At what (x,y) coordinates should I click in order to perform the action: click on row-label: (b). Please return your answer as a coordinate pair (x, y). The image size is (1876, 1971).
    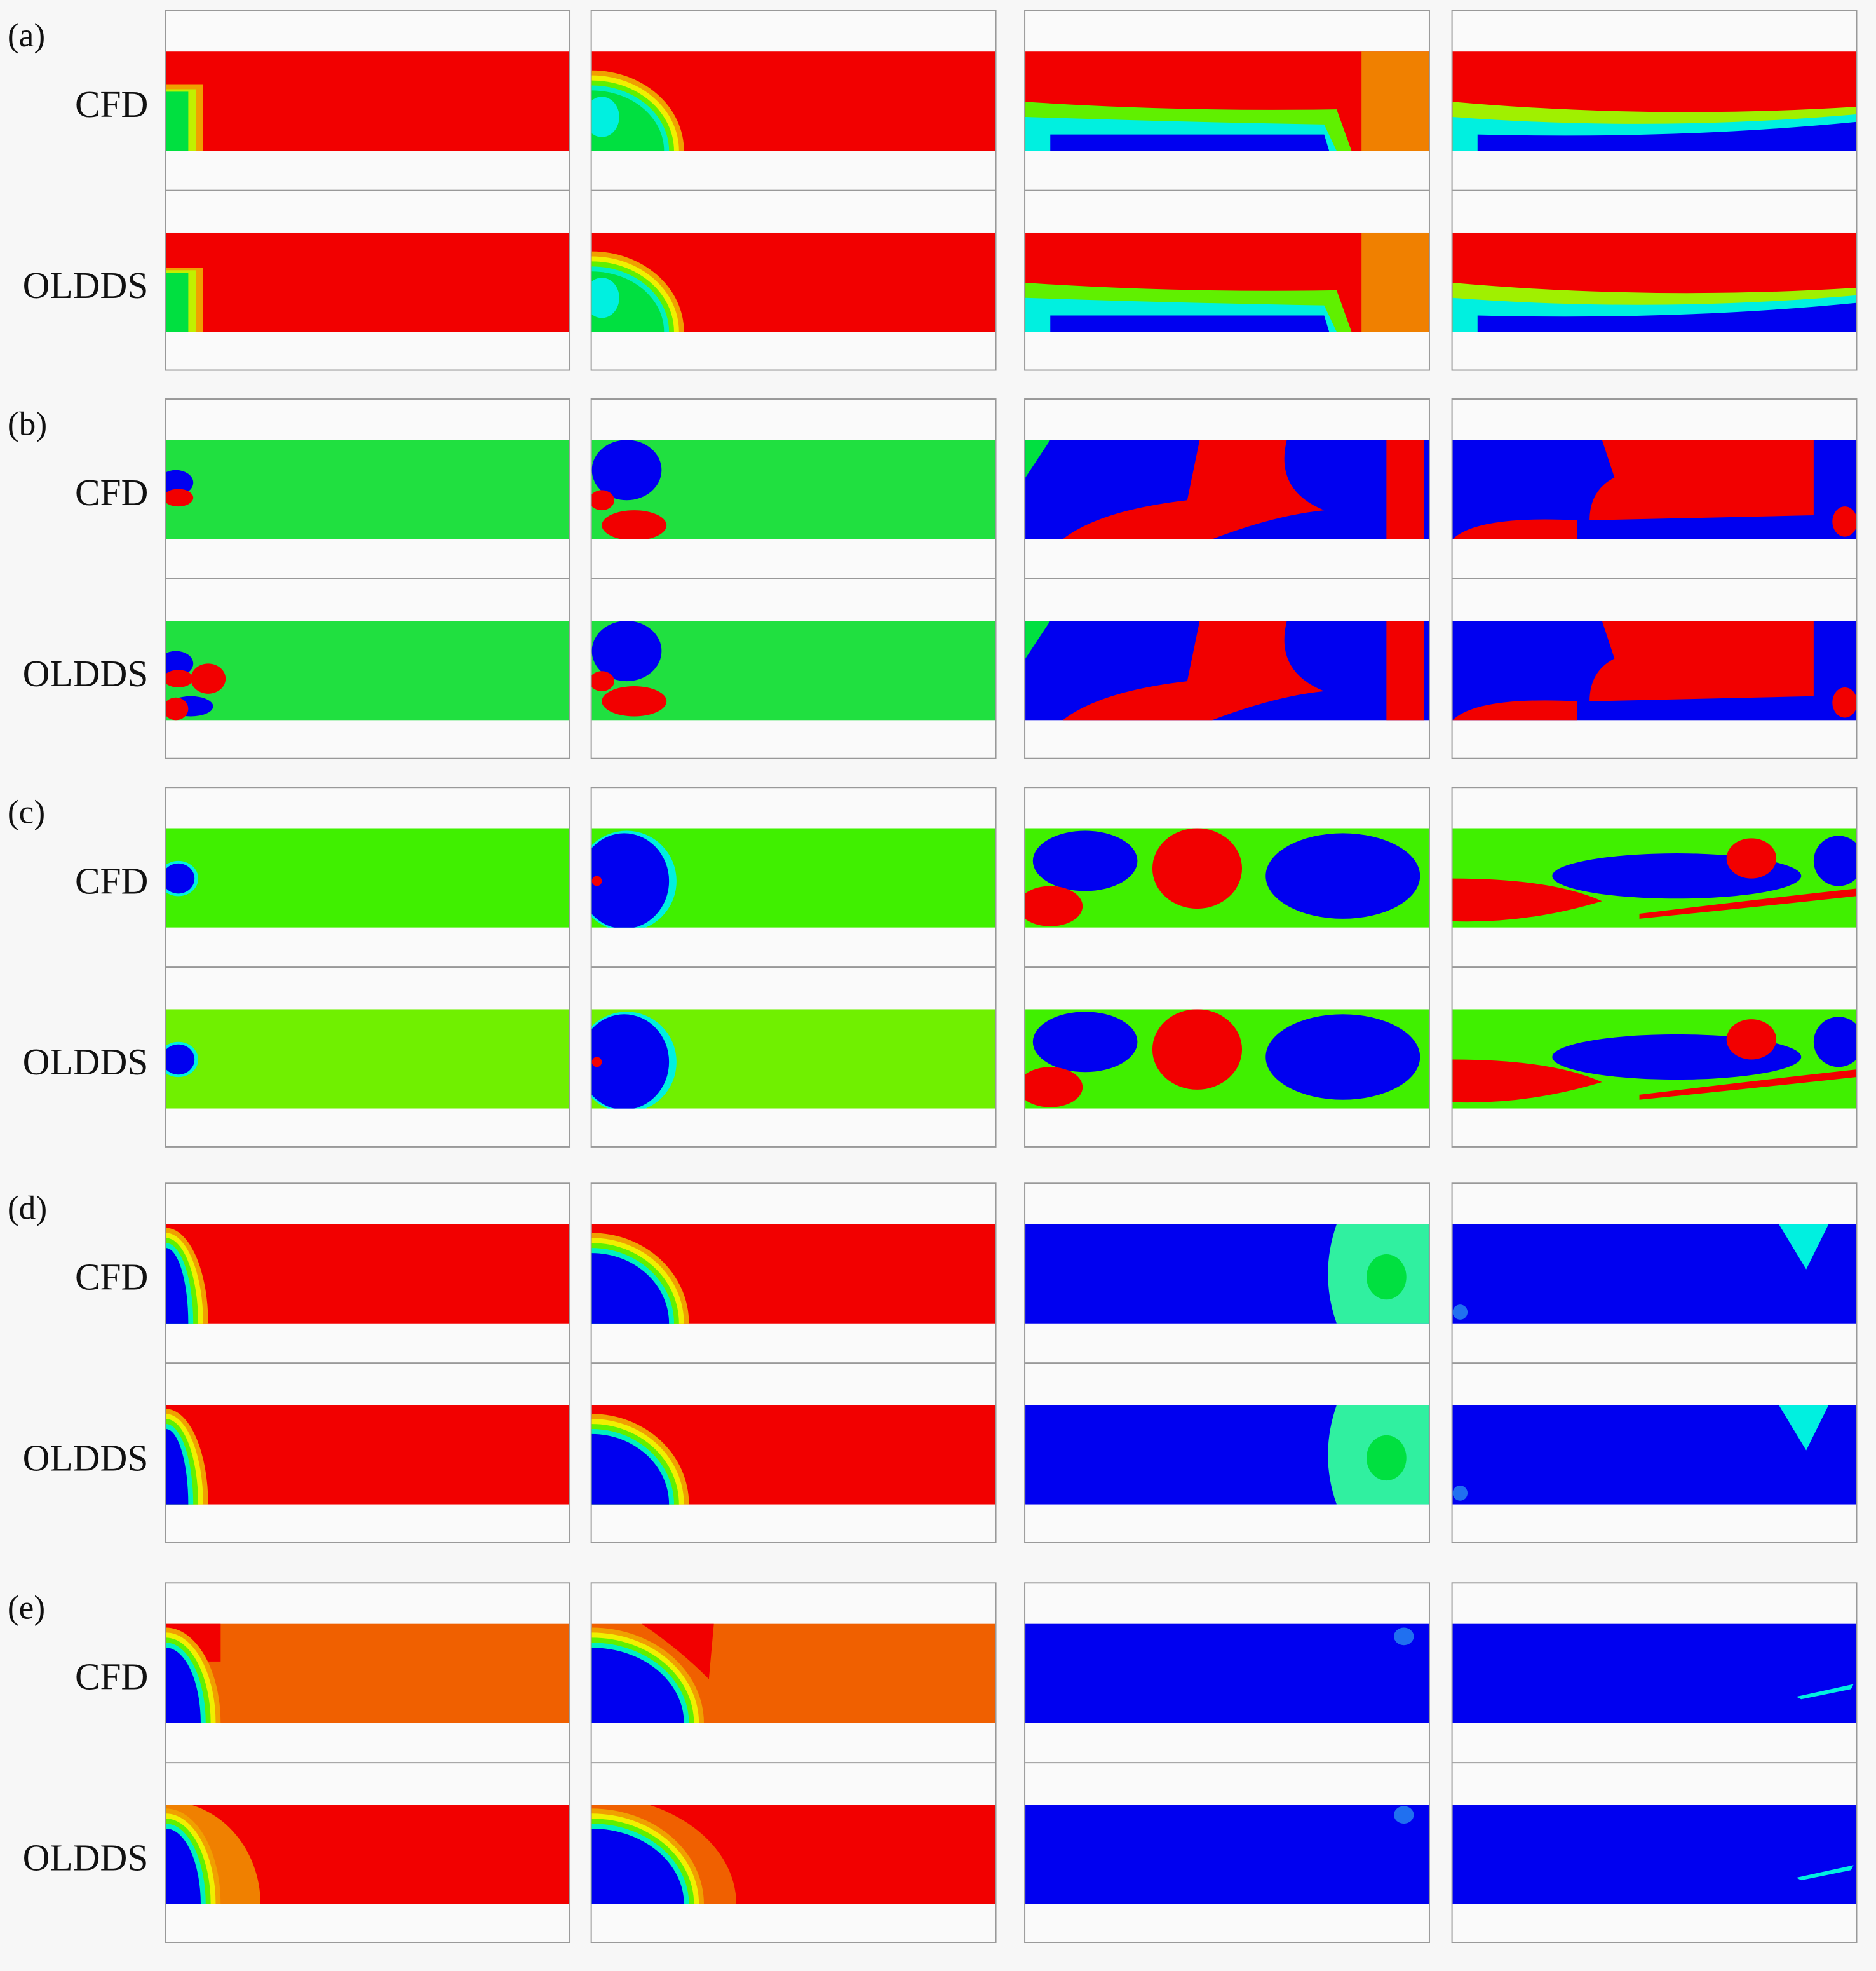
    Looking at the image, I should click on (27, 424).